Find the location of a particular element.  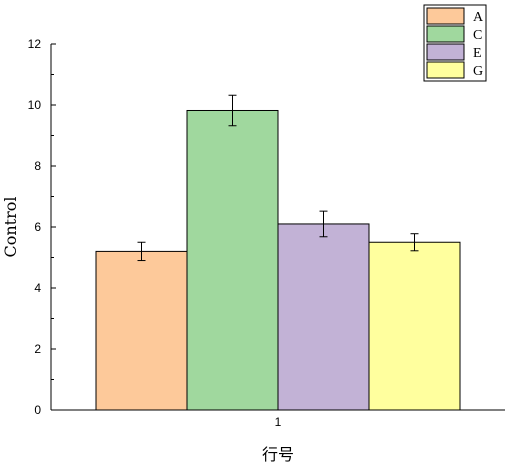

legend-label-E: E is located at coordinates (477, 53).